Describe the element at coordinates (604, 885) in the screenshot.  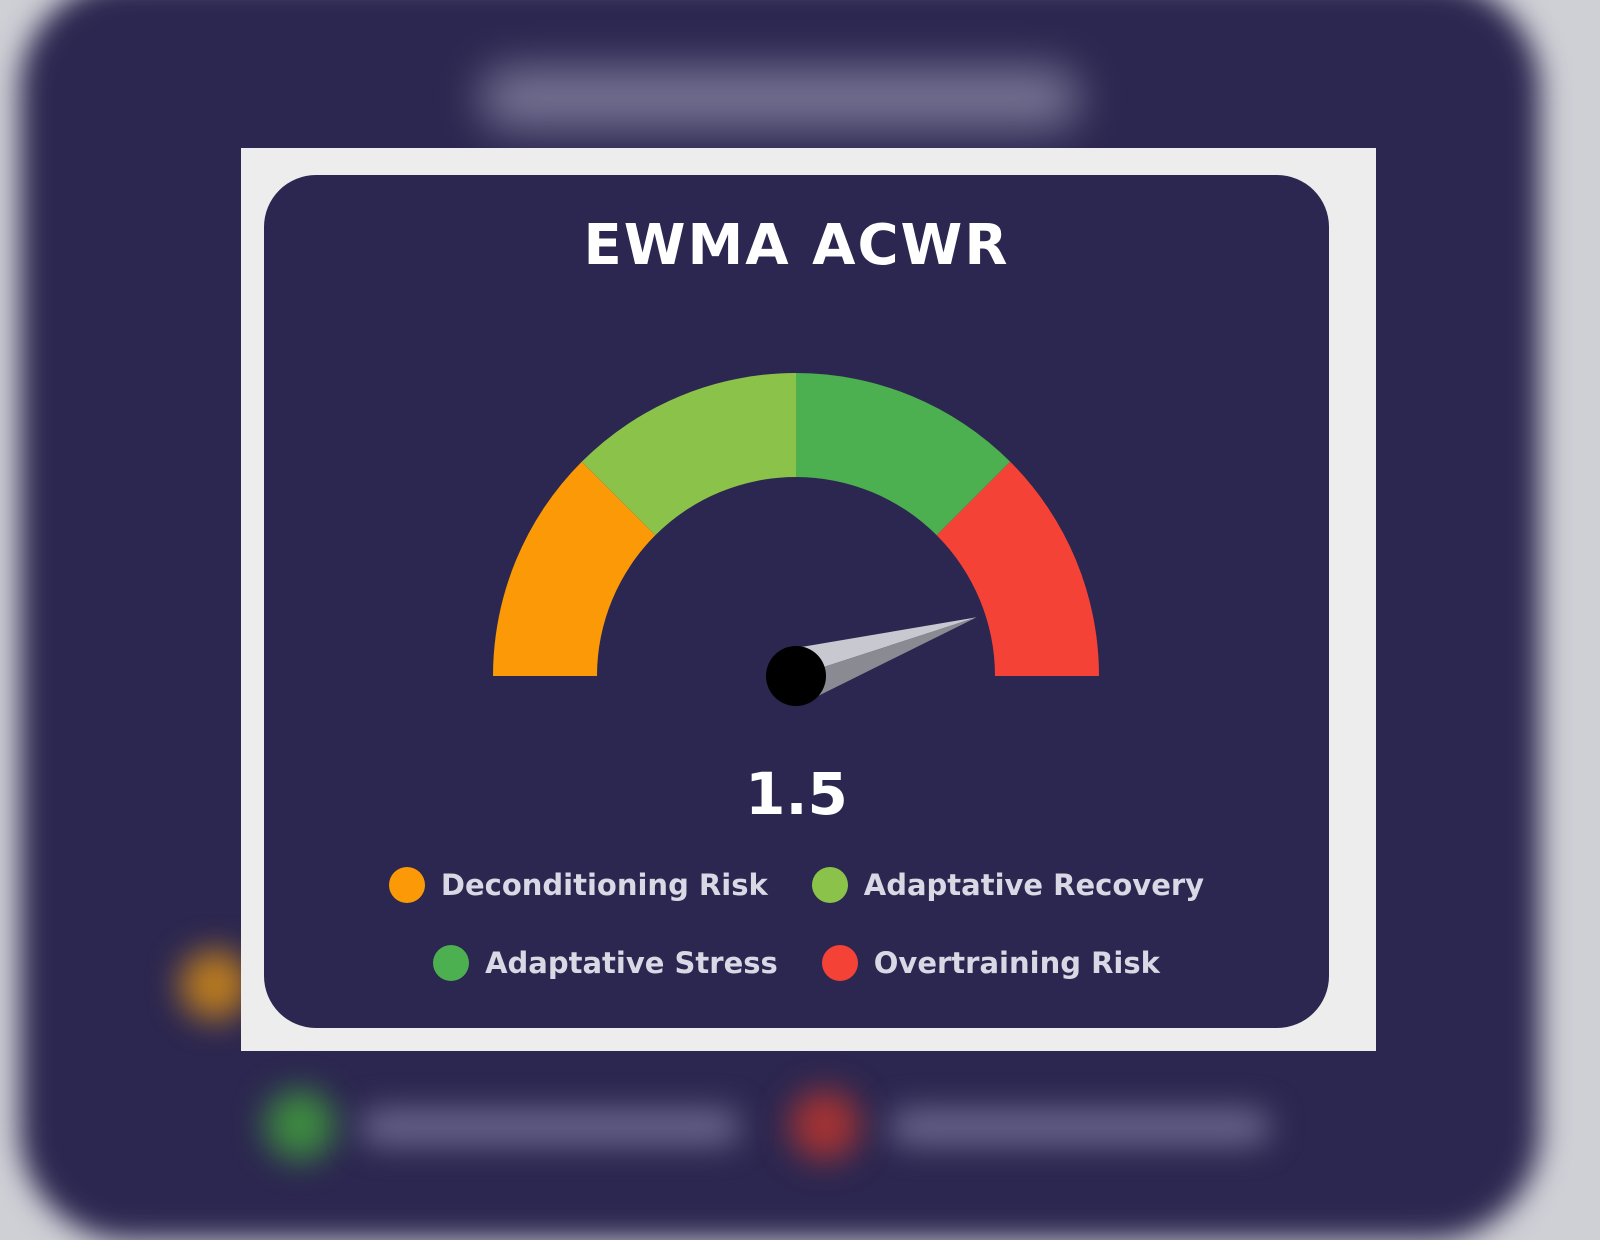
I see `legend-label: Deconditioning Risk` at that location.